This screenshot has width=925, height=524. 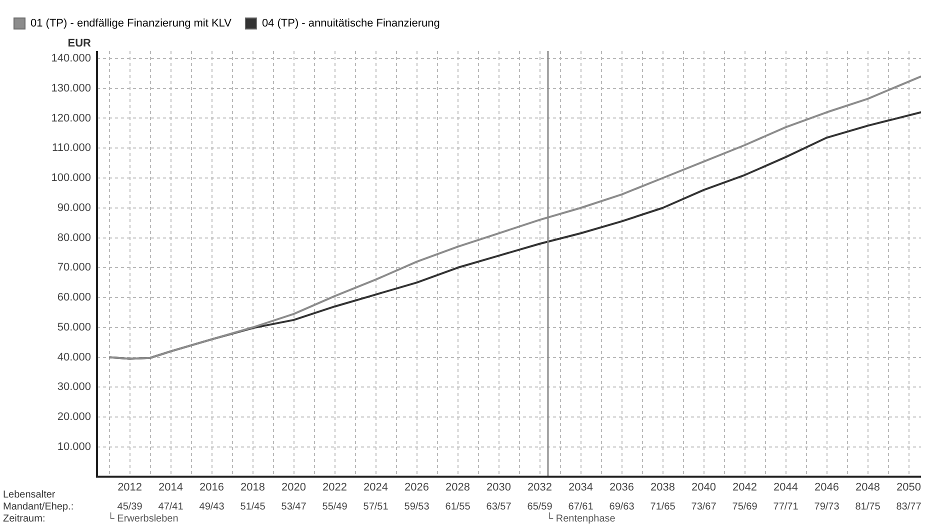 What do you see at coordinates (745, 487) in the screenshot?
I see `x-tick-label: 2042` at bounding box center [745, 487].